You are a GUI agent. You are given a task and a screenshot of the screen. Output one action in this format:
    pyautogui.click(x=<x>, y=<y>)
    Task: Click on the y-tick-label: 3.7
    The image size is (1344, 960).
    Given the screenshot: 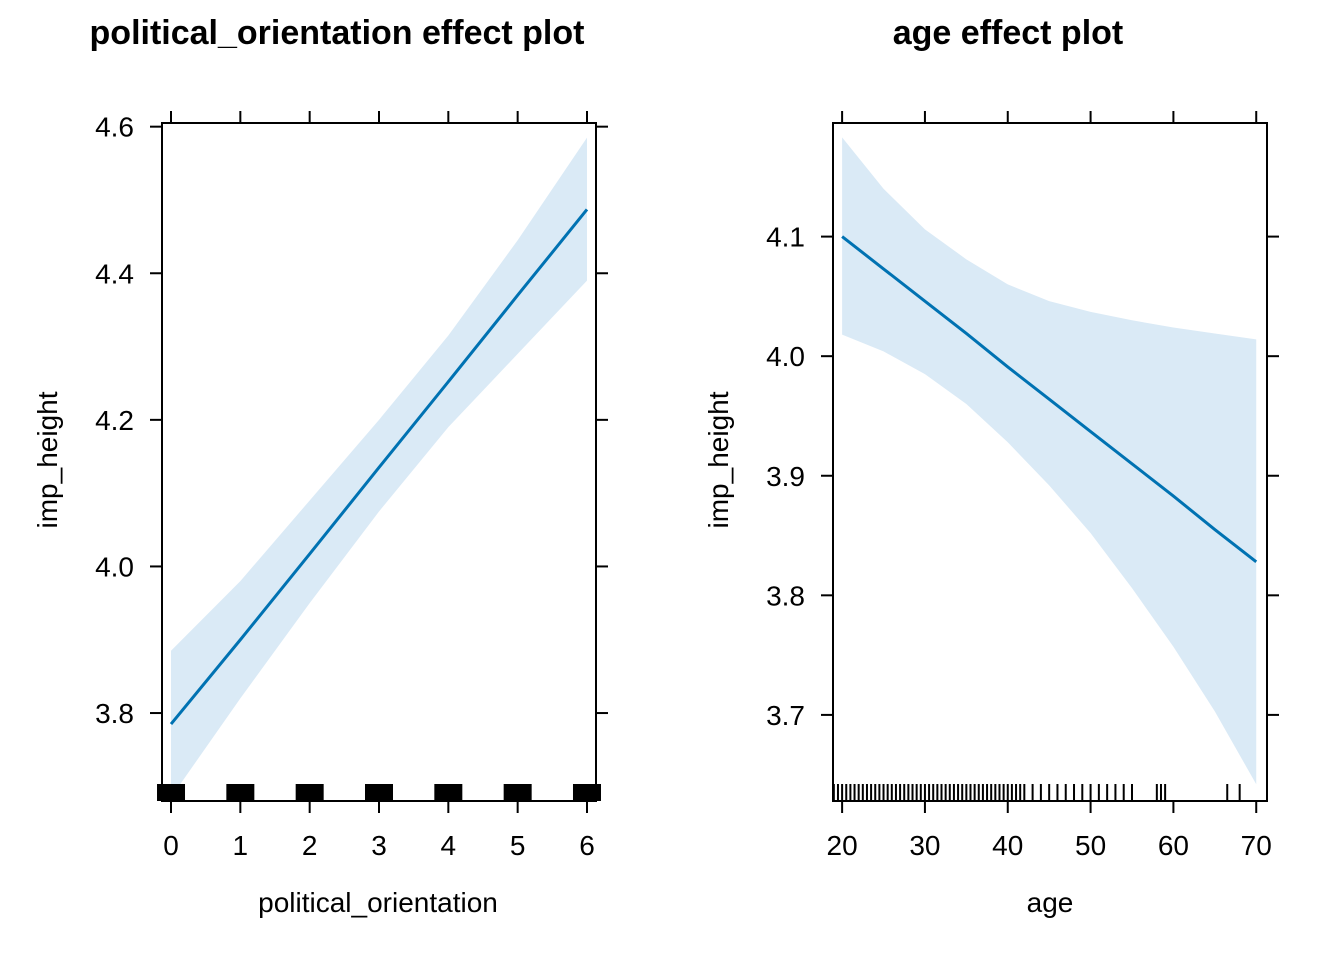 What is the action you would take?
    pyautogui.click(x=785, y=715)
    